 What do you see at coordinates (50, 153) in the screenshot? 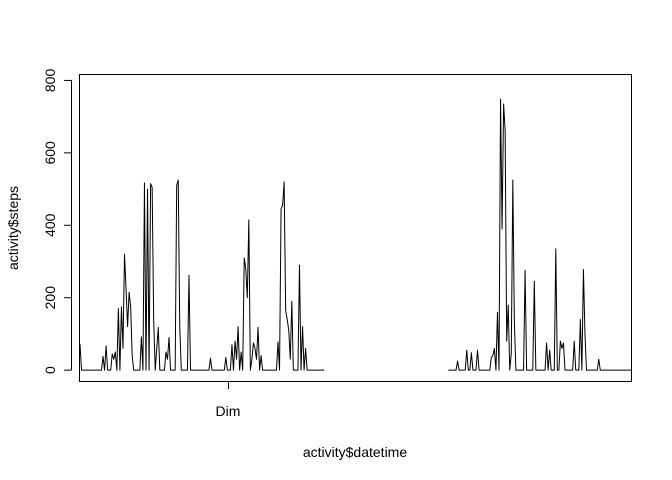
I see `y-tick-label: 600` at bounding box center [50, 153].